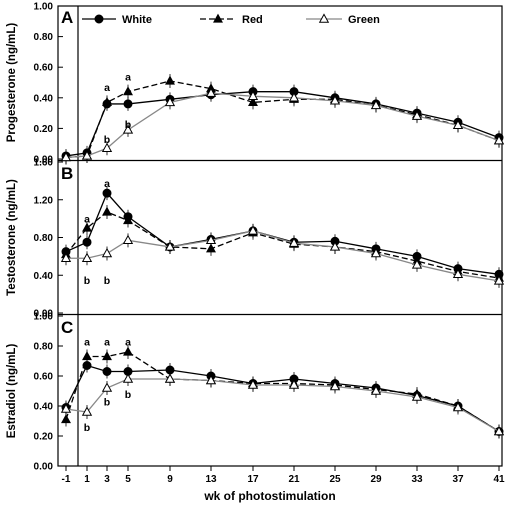  What do you see at coordinates (170, 479) in the screenshot?
I see `x-tick-label: 9` at bounding box center [170, 479].